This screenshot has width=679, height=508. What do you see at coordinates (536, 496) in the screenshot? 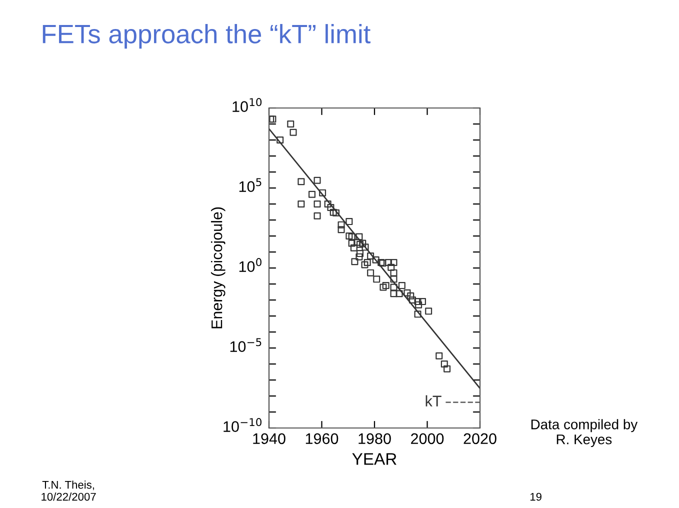
I see `text: 19` at bounding box center [536, 496].